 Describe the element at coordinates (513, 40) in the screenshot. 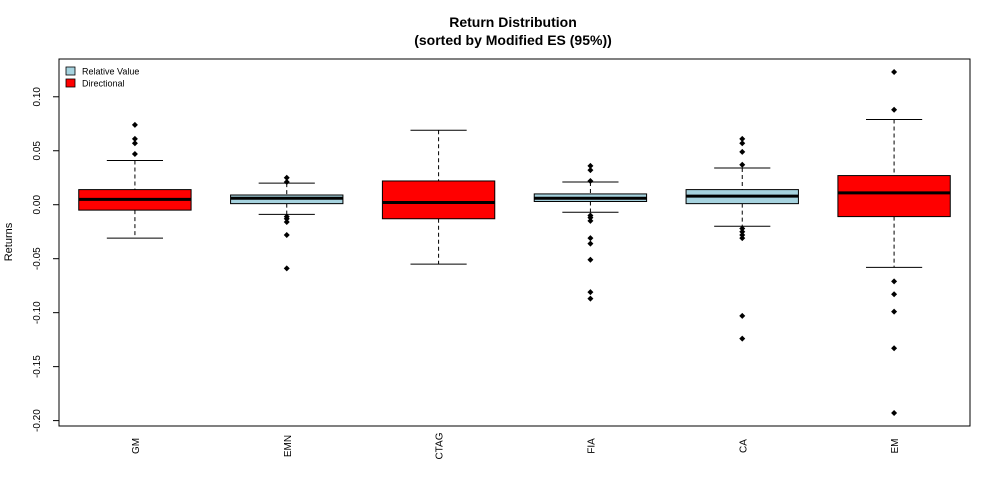

I see `chart-subtitle: (sorted by Modified ES (95%))` at that location.